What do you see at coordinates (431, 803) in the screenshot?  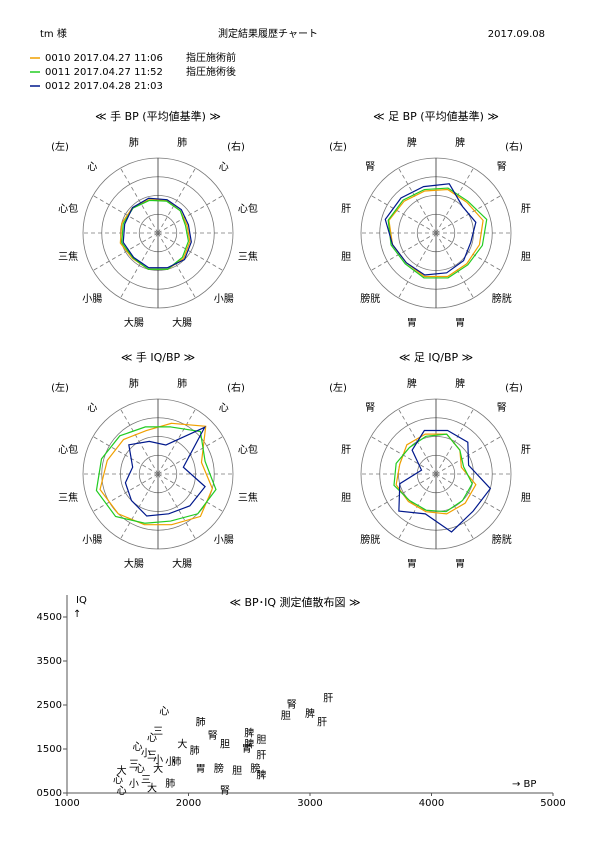 I see `x-tick-label: 4000` at bounding box center [431, 803].